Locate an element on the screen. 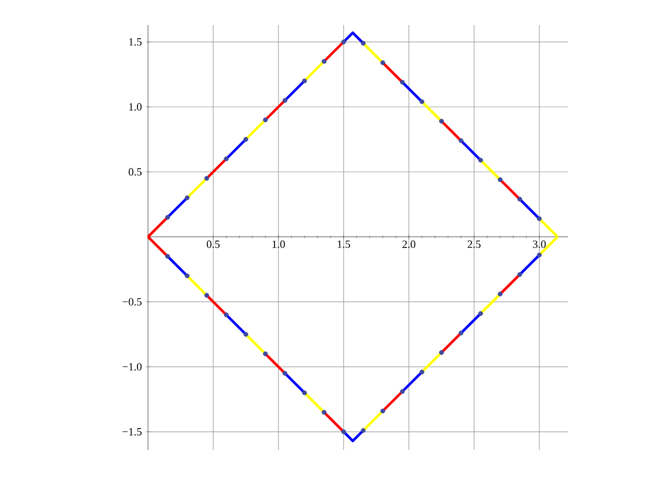 The image size is (670, 481). y-tick-label: −0.5 is located at coordinates (132, 302).